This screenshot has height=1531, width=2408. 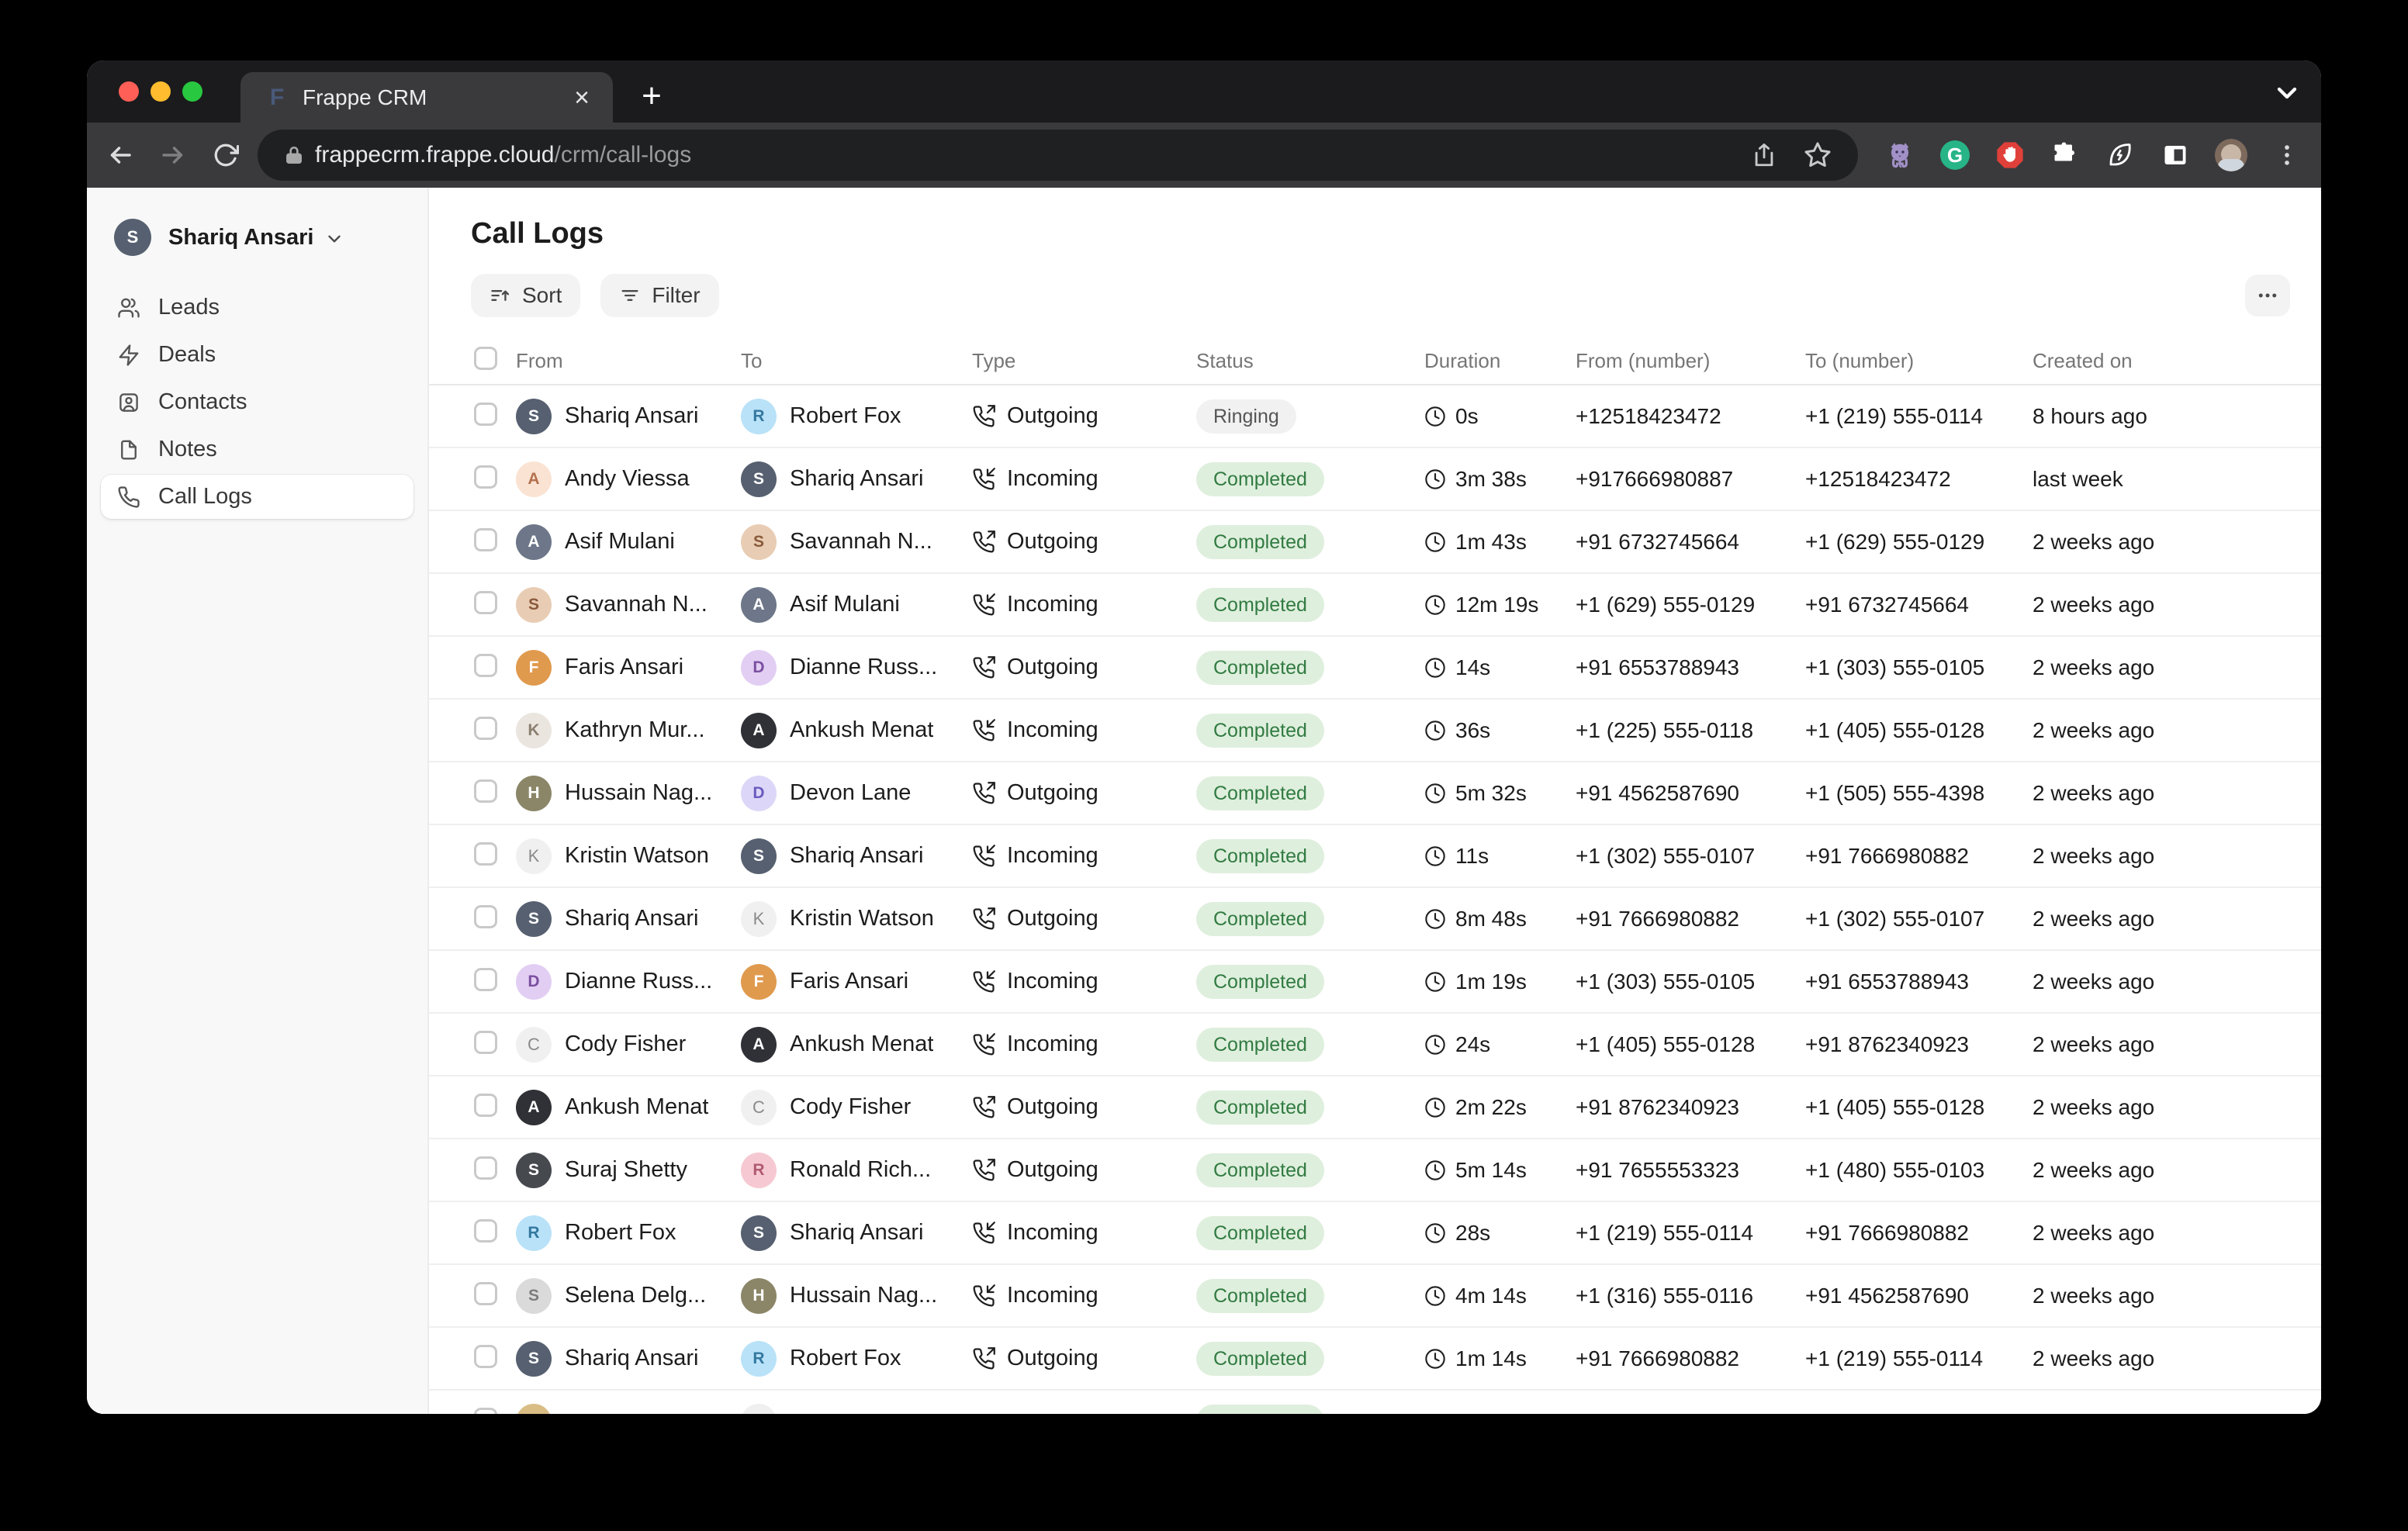 I want to click on close-window-button, so click(x=129, y=91).